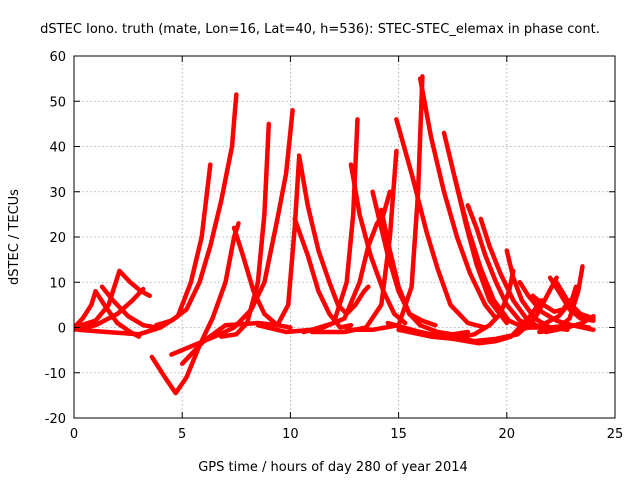 The height and width of the screenshot is (480, 640). Describe the element at coordinates (55, 374) in the screenshot. I see `y-tick-label: -10` at that location.